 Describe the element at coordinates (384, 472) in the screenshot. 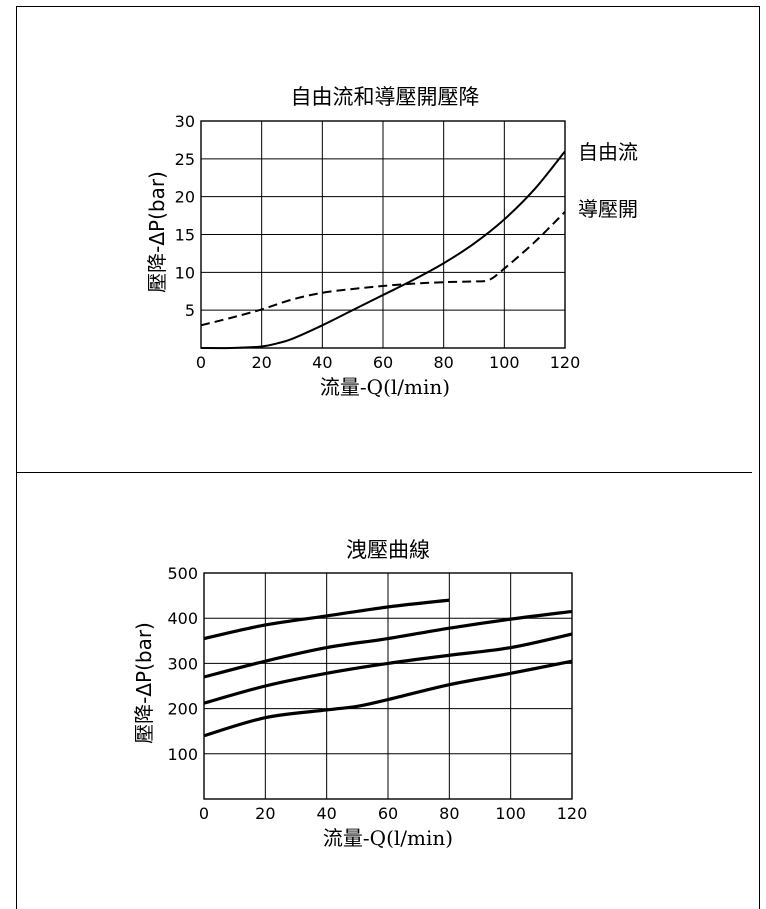

I see `section-divider` at that location.